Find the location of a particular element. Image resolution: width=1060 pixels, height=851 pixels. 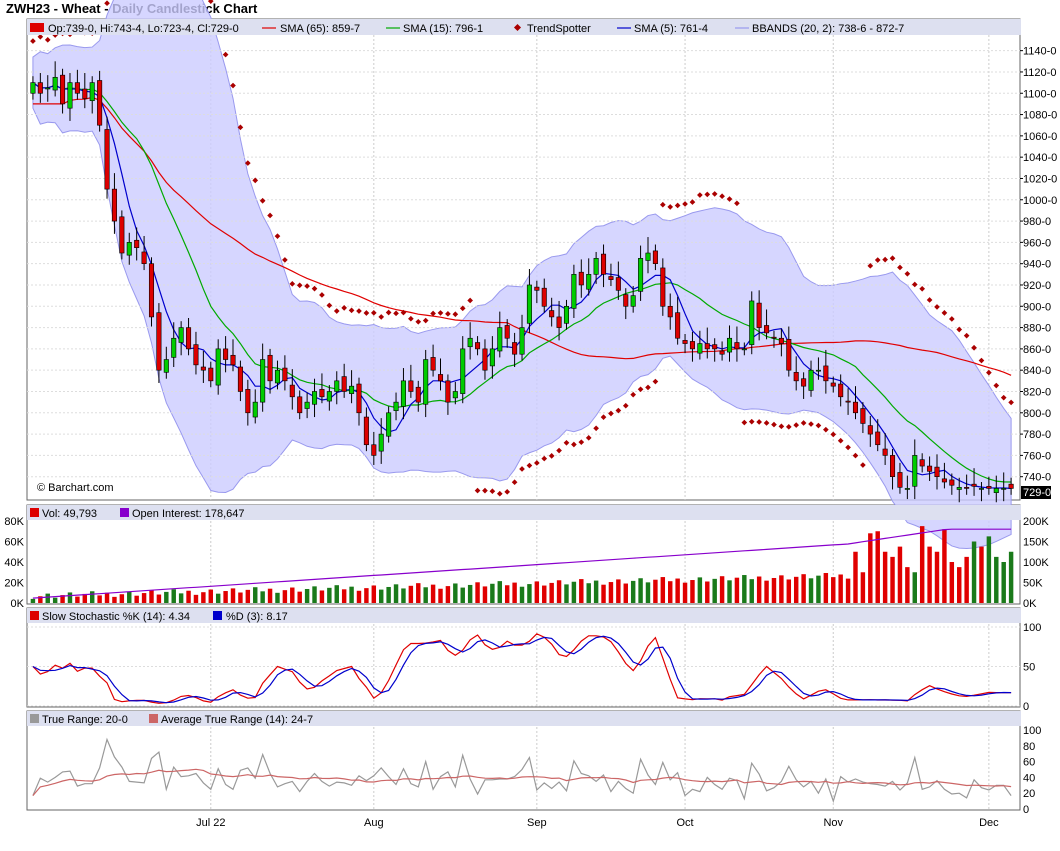

price-tick-label: 1060-0 is located at coordinates (1040, 137).